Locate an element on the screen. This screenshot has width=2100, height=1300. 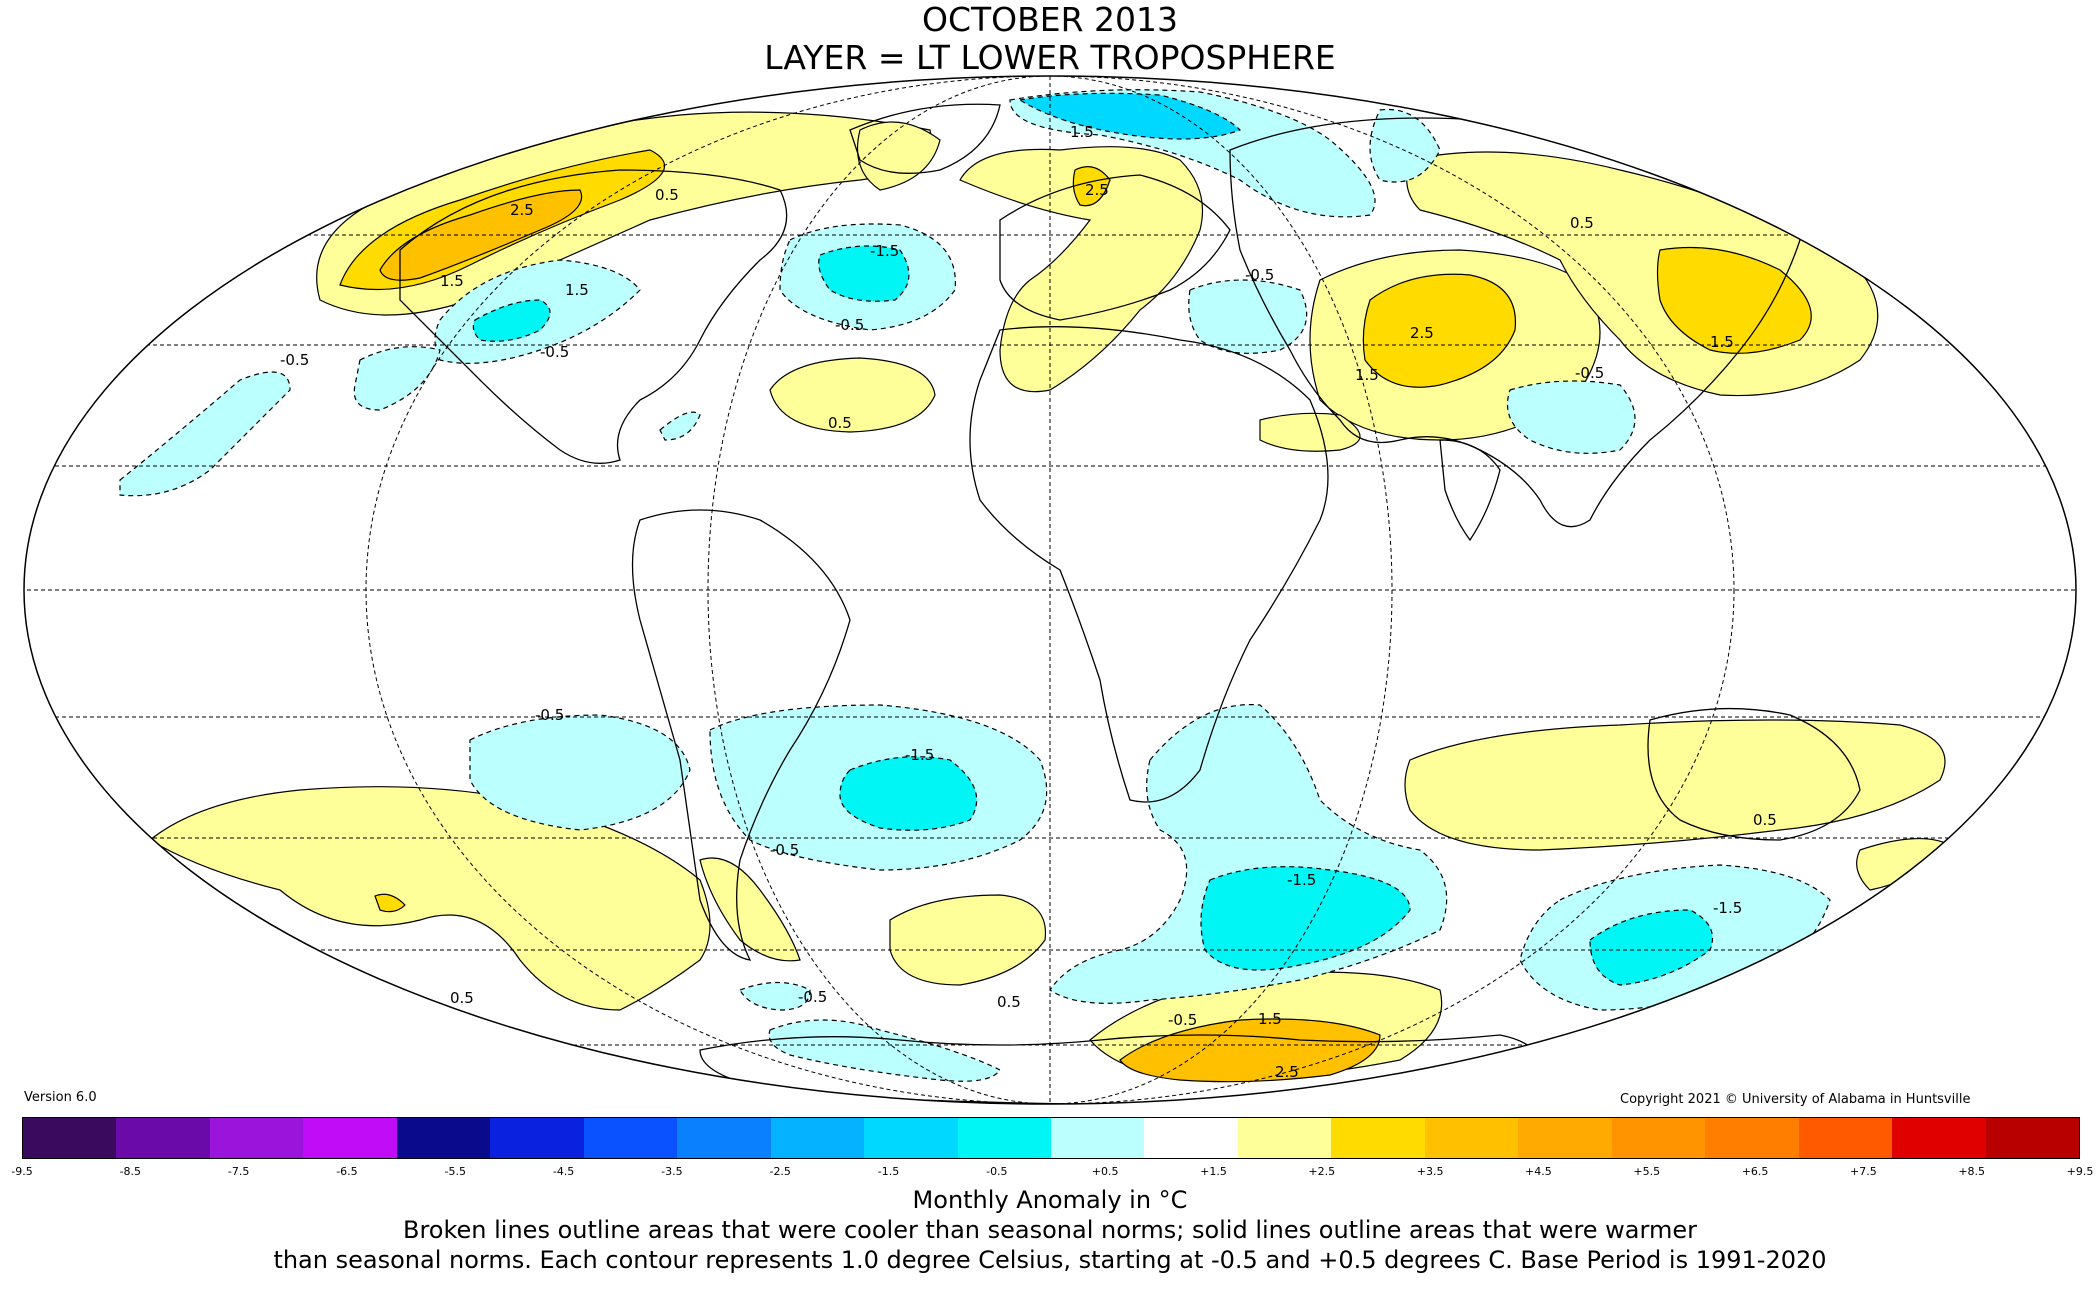
coastline-india is located at coordinates (1470, 490).